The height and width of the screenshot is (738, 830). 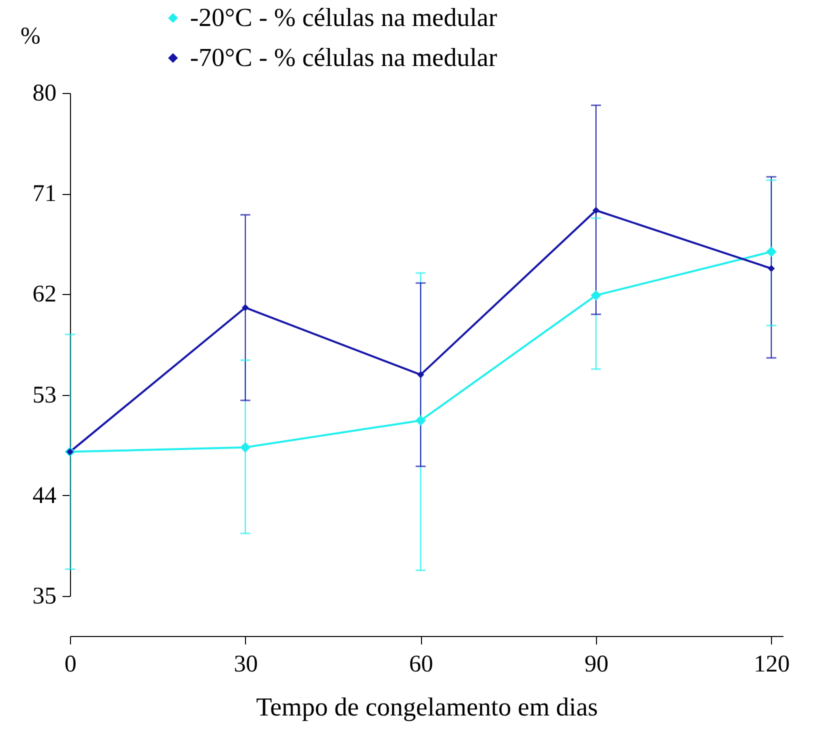 I want to click on y-tick-label: 62, so click(x=44, y=295).